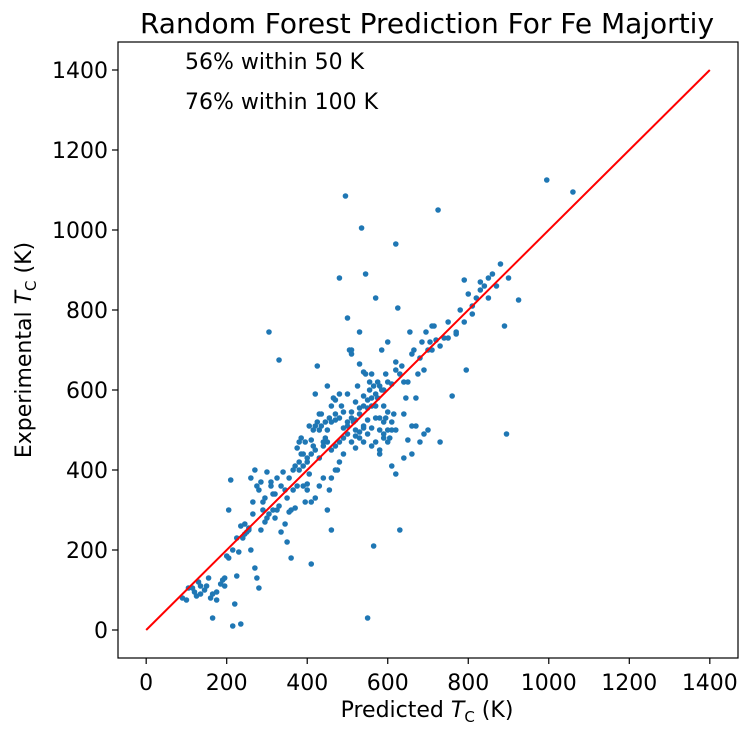 This screenshot has height=733, width=750. I want to click on y-tick-label: 400, so click(87, 471).